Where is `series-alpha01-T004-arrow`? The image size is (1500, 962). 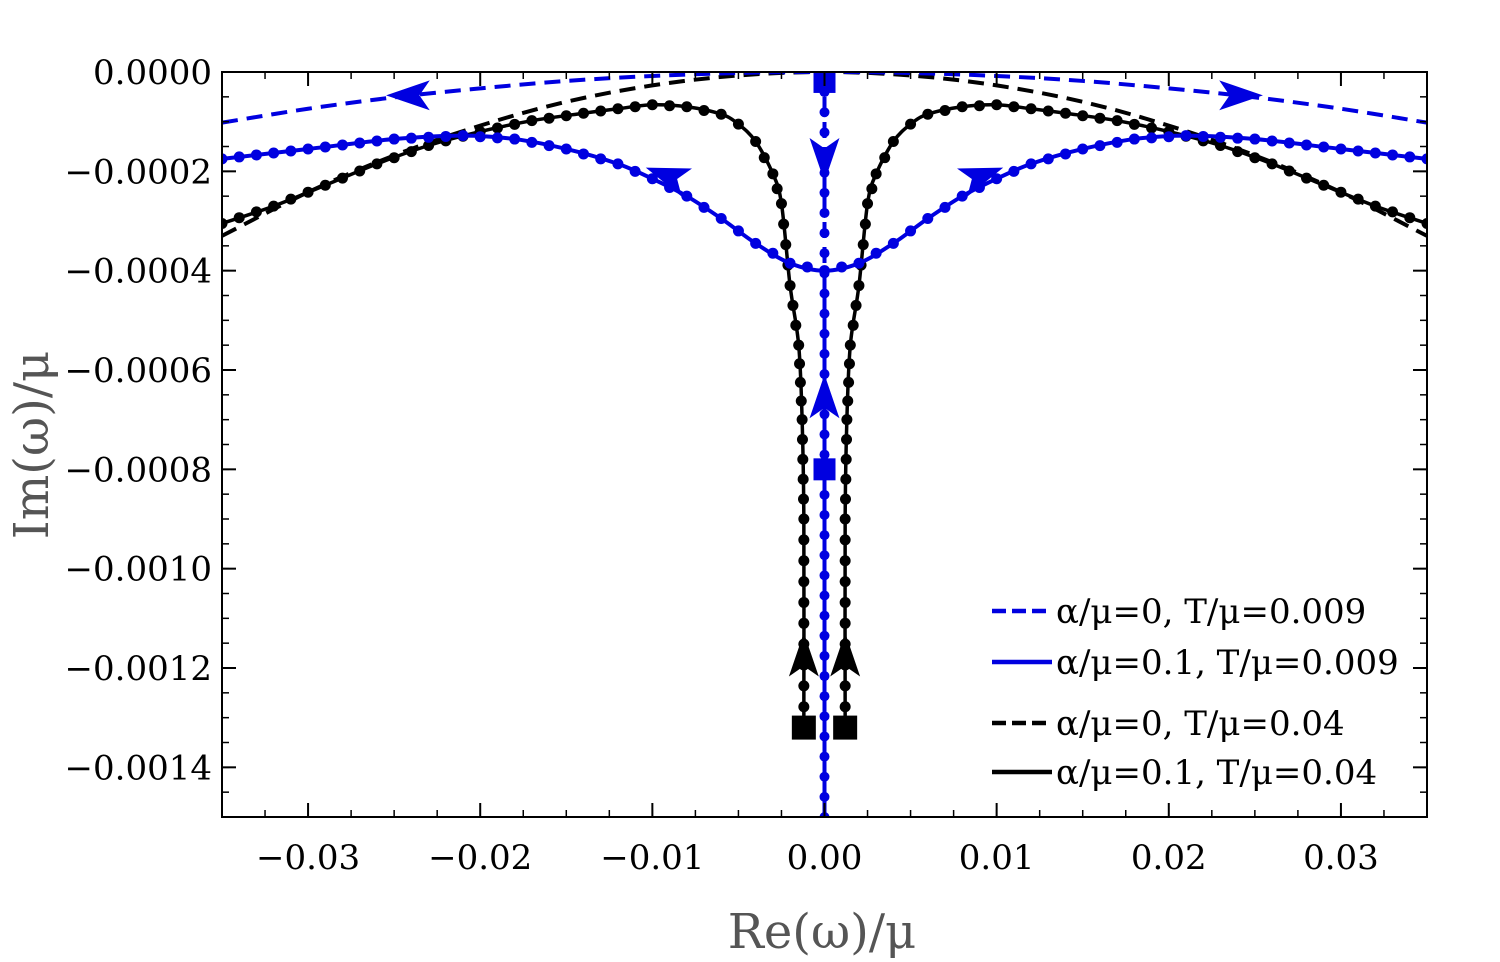
series-alpha01-T004-arrow is located at coordinates (803, 654).